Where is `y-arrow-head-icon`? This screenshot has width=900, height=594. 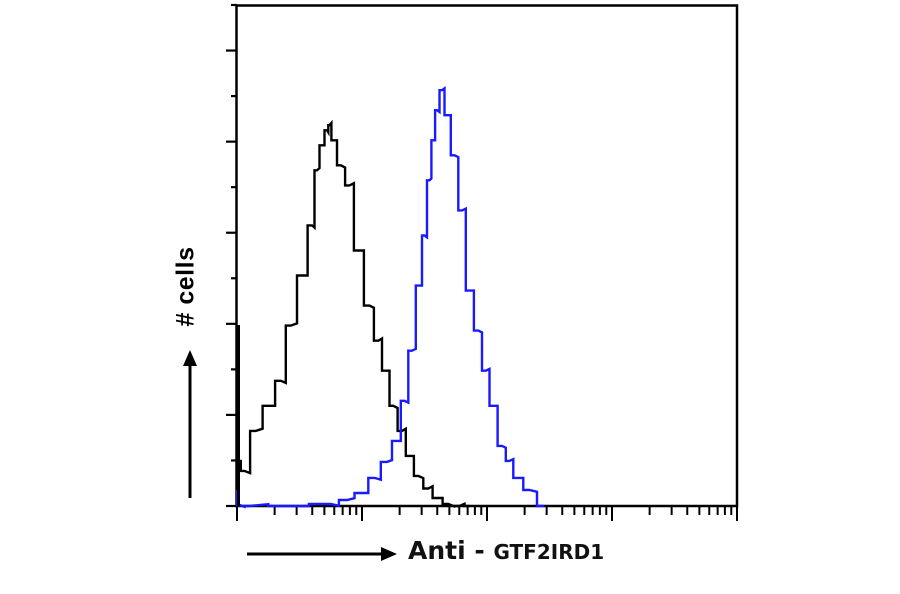
y-arrow-head-icon is located at coordinates (190, 358).